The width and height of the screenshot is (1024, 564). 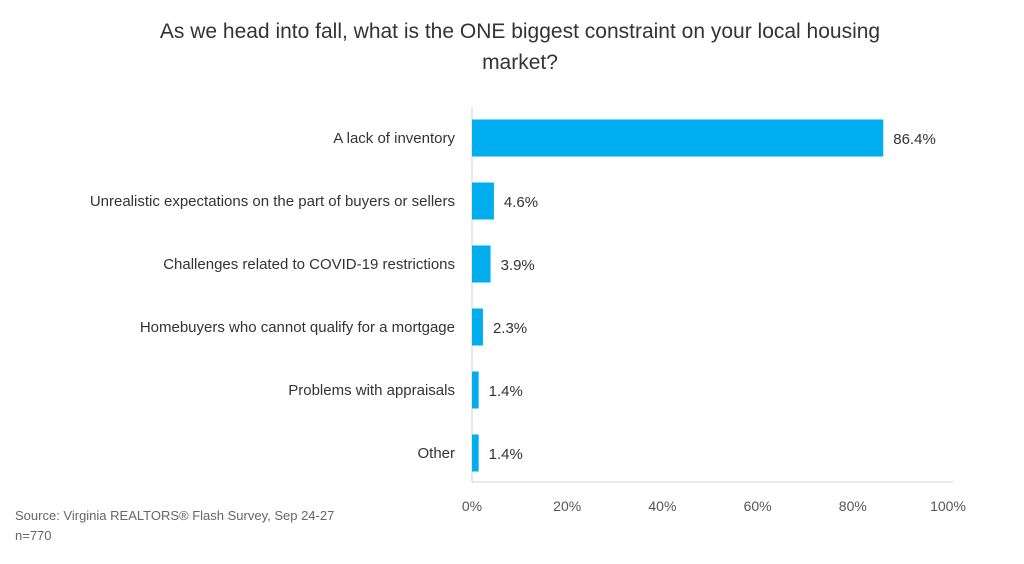 I want to click on x-tick-label: 80%, so click(x=853, y=506).